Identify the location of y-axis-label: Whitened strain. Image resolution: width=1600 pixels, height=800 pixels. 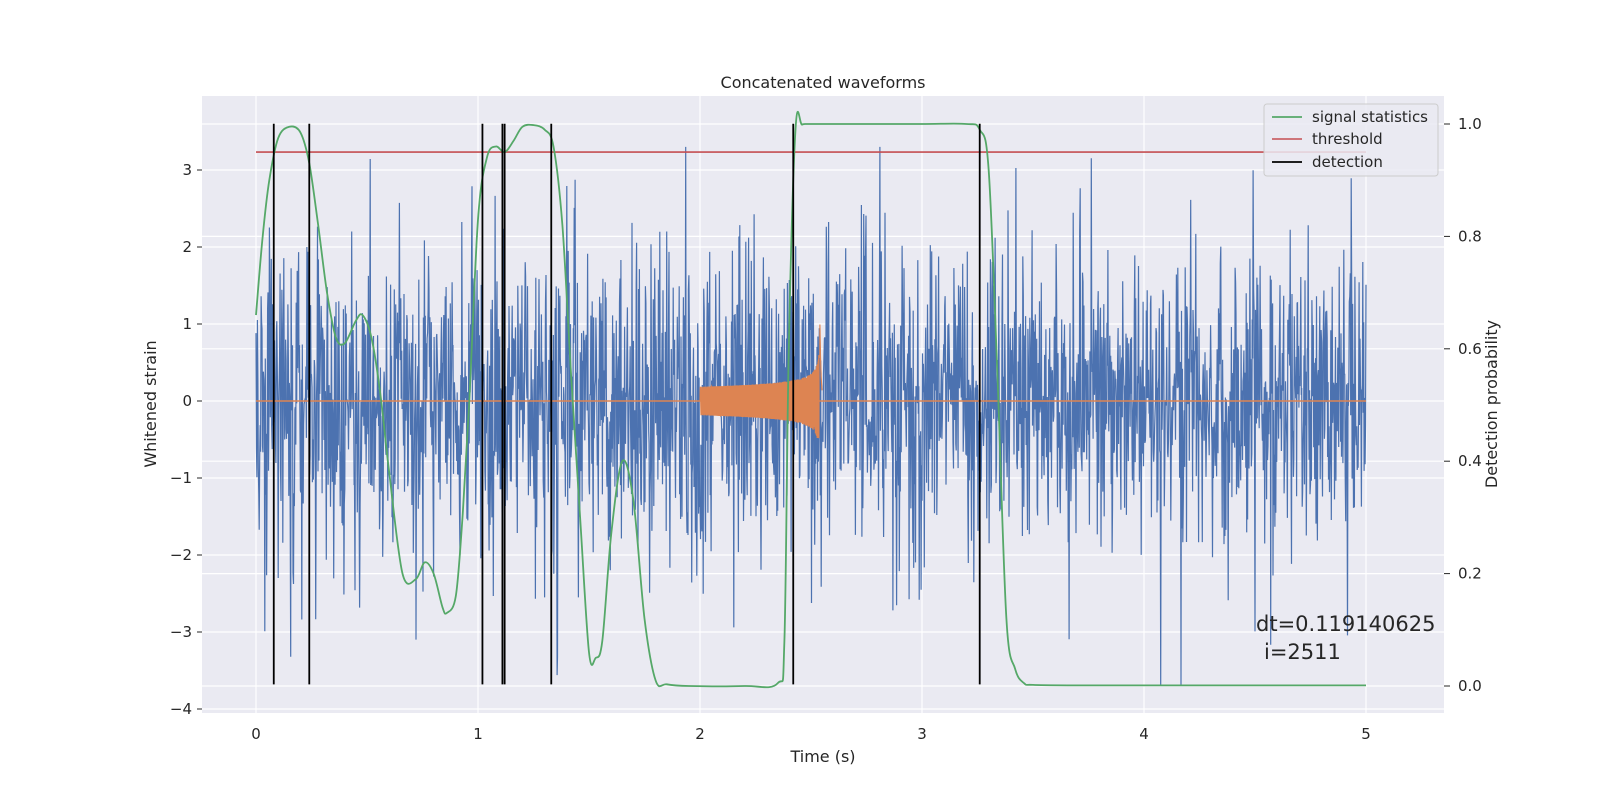
(150, 403).